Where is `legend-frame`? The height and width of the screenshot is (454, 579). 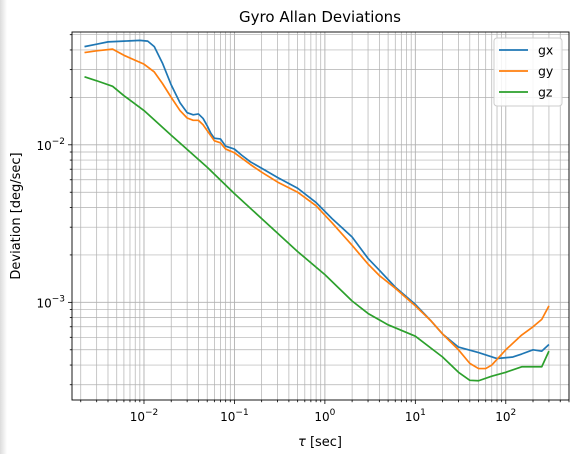 legend-frame is located at coordinates (528, 72).